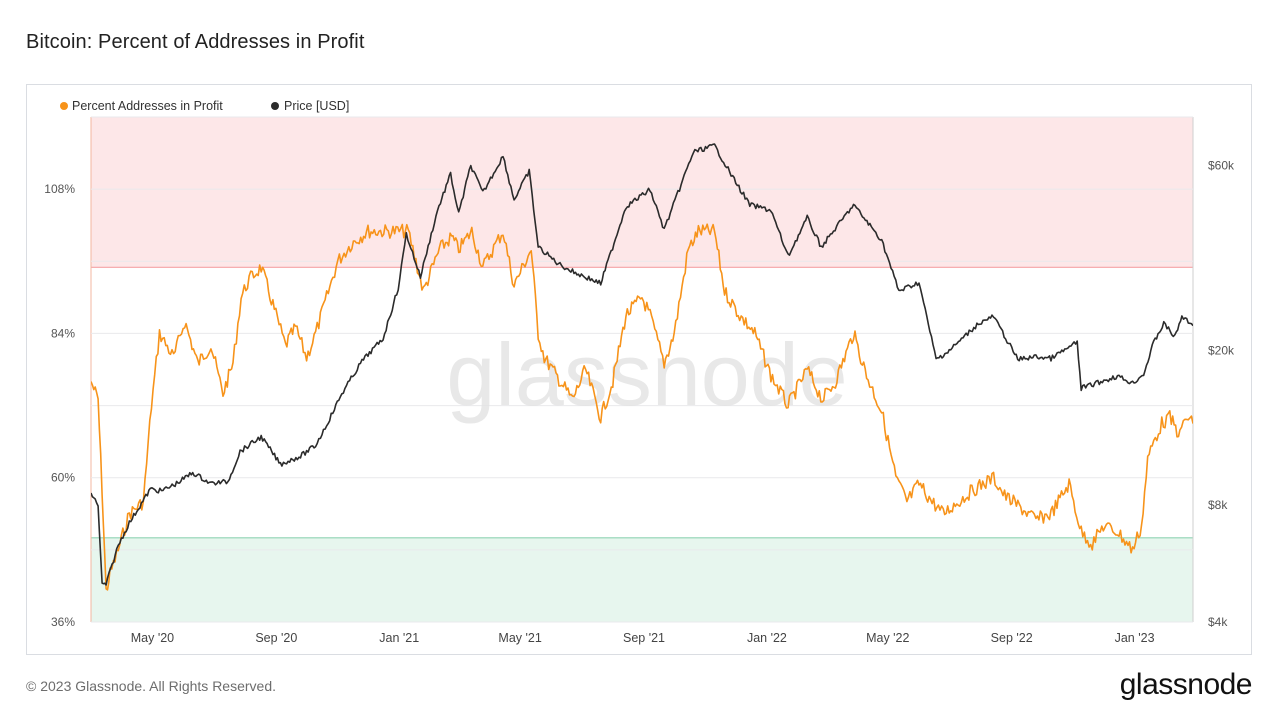 The height and width of the screenshot is (720, 1280). I want to click on legend-label-price: Price [USD], so click(316, 106).